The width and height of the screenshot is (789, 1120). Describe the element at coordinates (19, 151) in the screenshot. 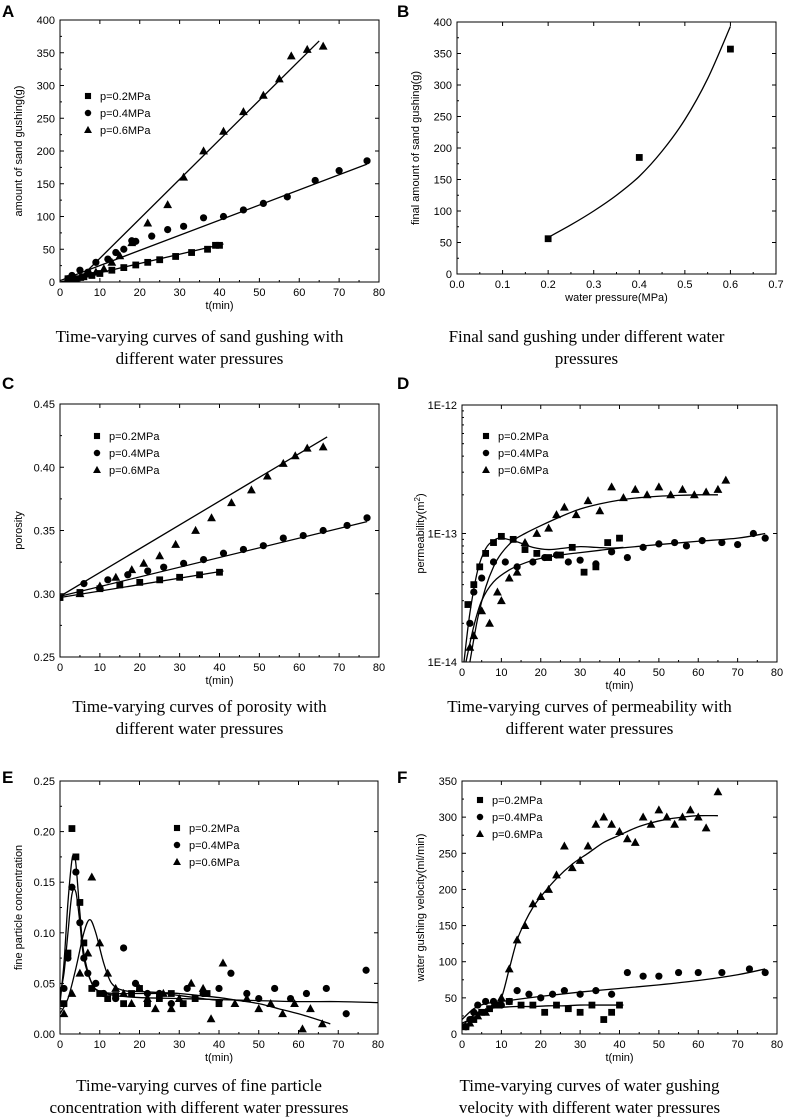

I see `y-axis-label-text: amount of sand gushing(g)` at that location.